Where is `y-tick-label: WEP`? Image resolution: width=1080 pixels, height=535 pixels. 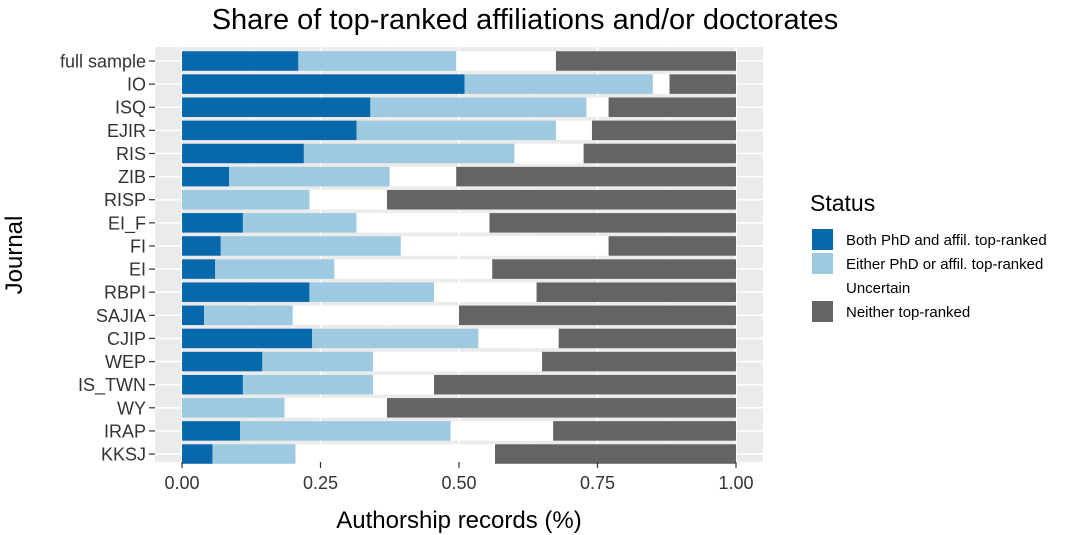
y-tick-label: WEP is located at coordinates (125, 362).